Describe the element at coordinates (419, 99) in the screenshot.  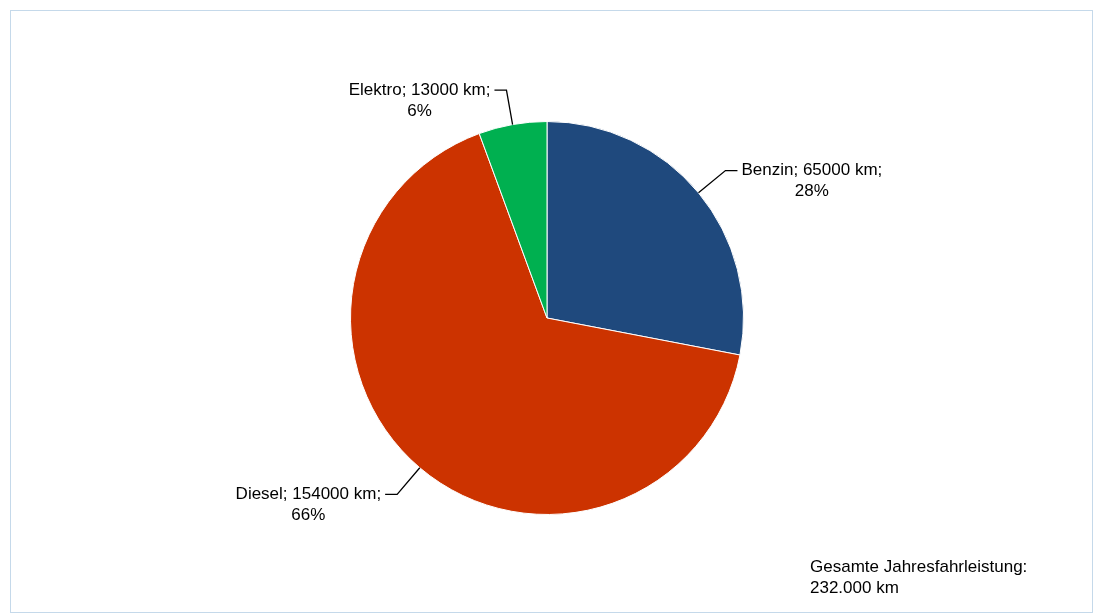
I see `slice-label: Elektro; 13000 km; 6%` at that location.